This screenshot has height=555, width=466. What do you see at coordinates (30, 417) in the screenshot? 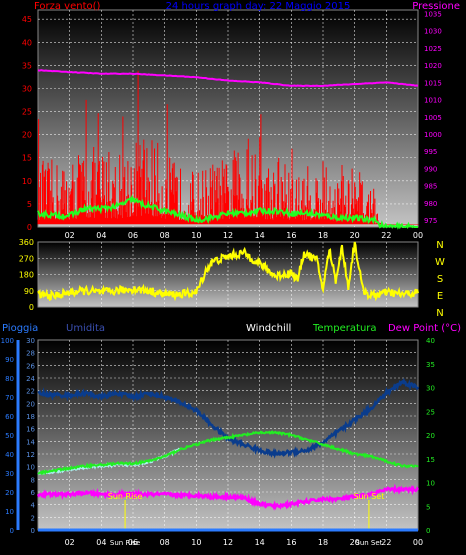
I see `temp-scale-y-tick-label: 18` at bounding box center [30, 417].